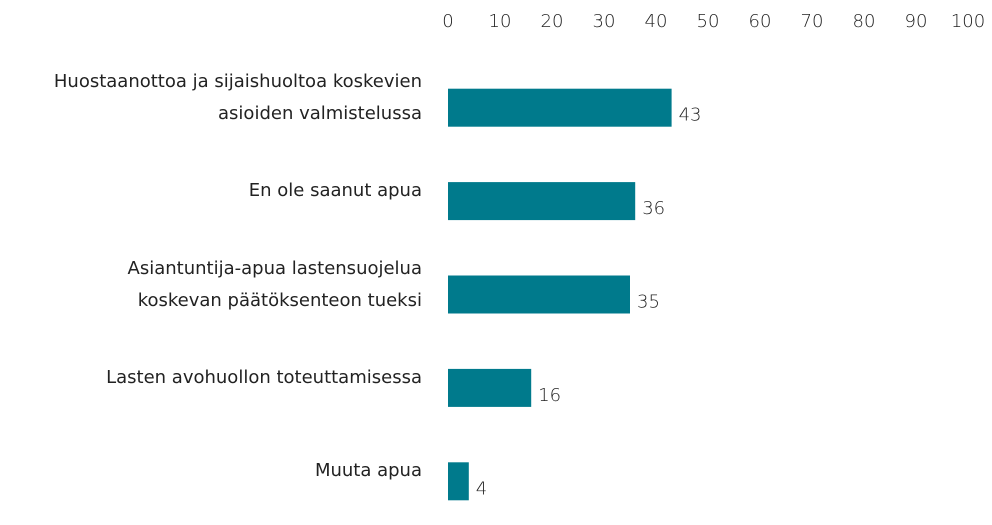 This screenshot has width=992, height=525. I want to click on x-tick-label: 90, so click(916, 21).